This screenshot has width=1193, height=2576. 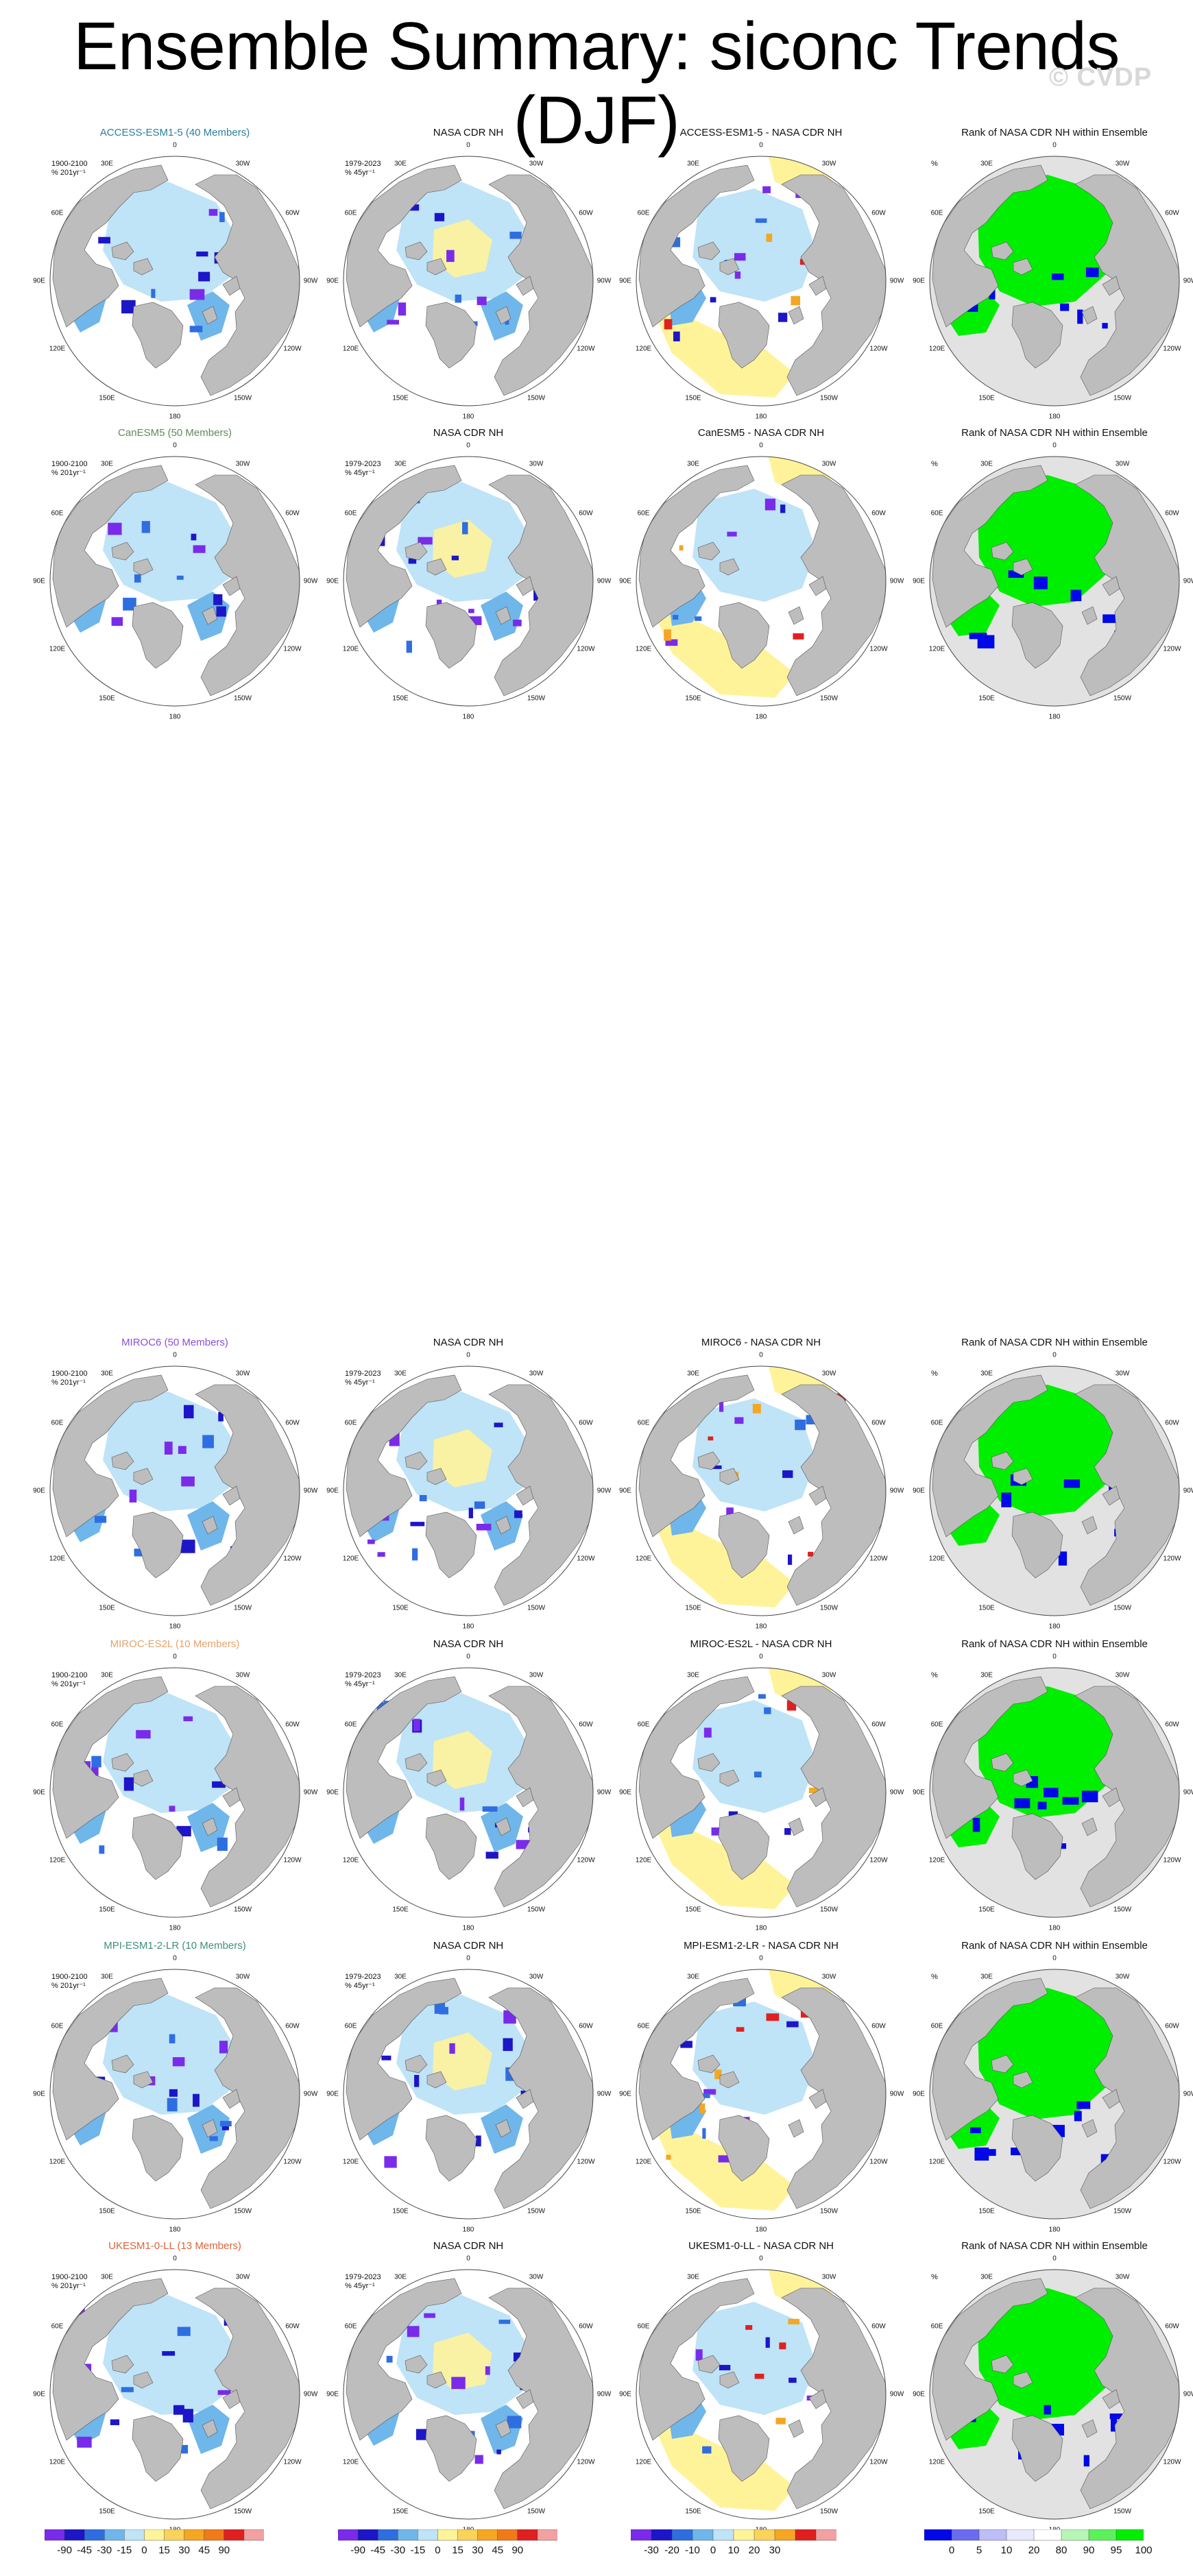 I want to click on panel-title: ACCESS-ESM1-5 (40 Members), so click(x=174, y=132).